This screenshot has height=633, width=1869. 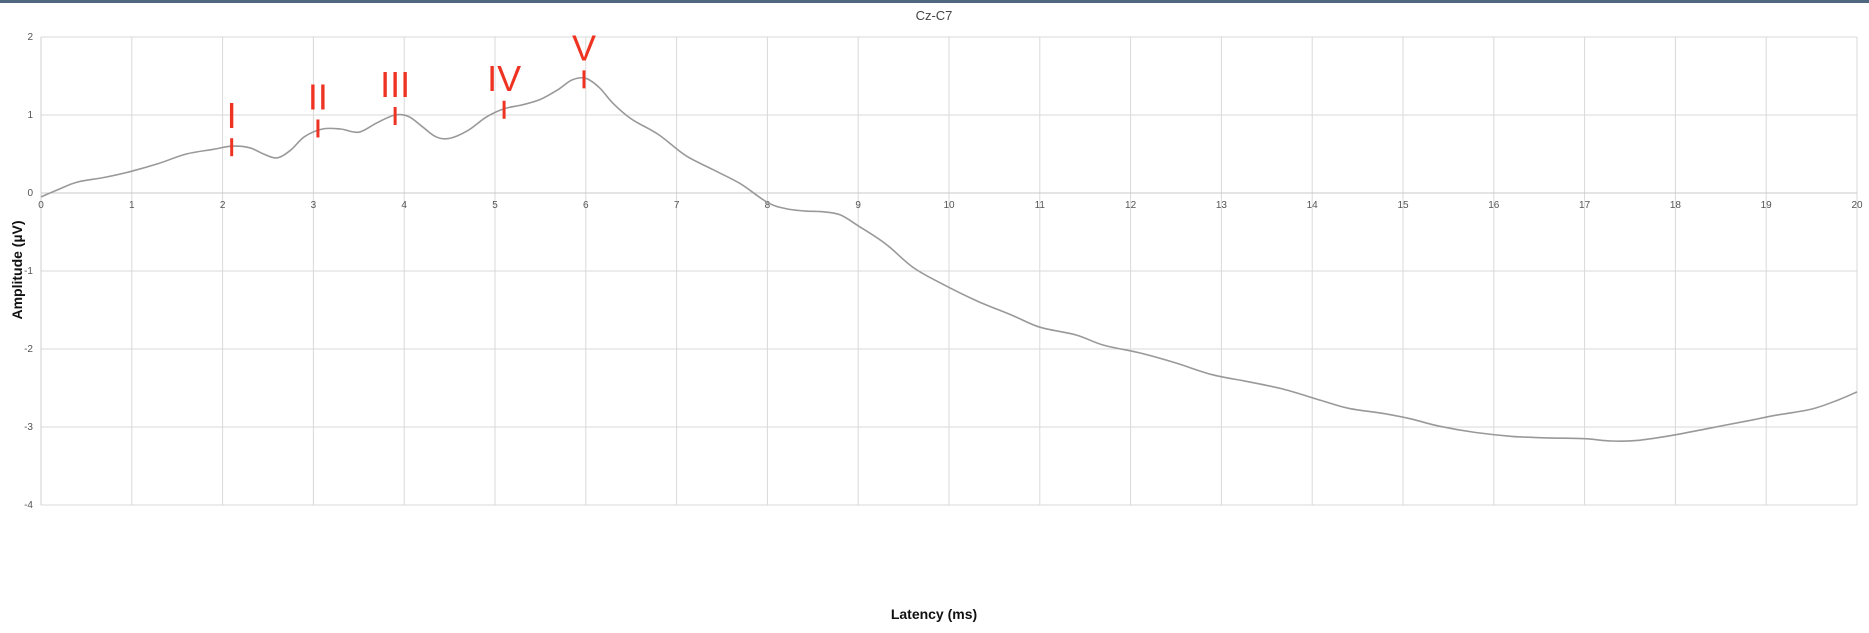 I want to click on y-tick-label: 1, so click(x=30, y=115).